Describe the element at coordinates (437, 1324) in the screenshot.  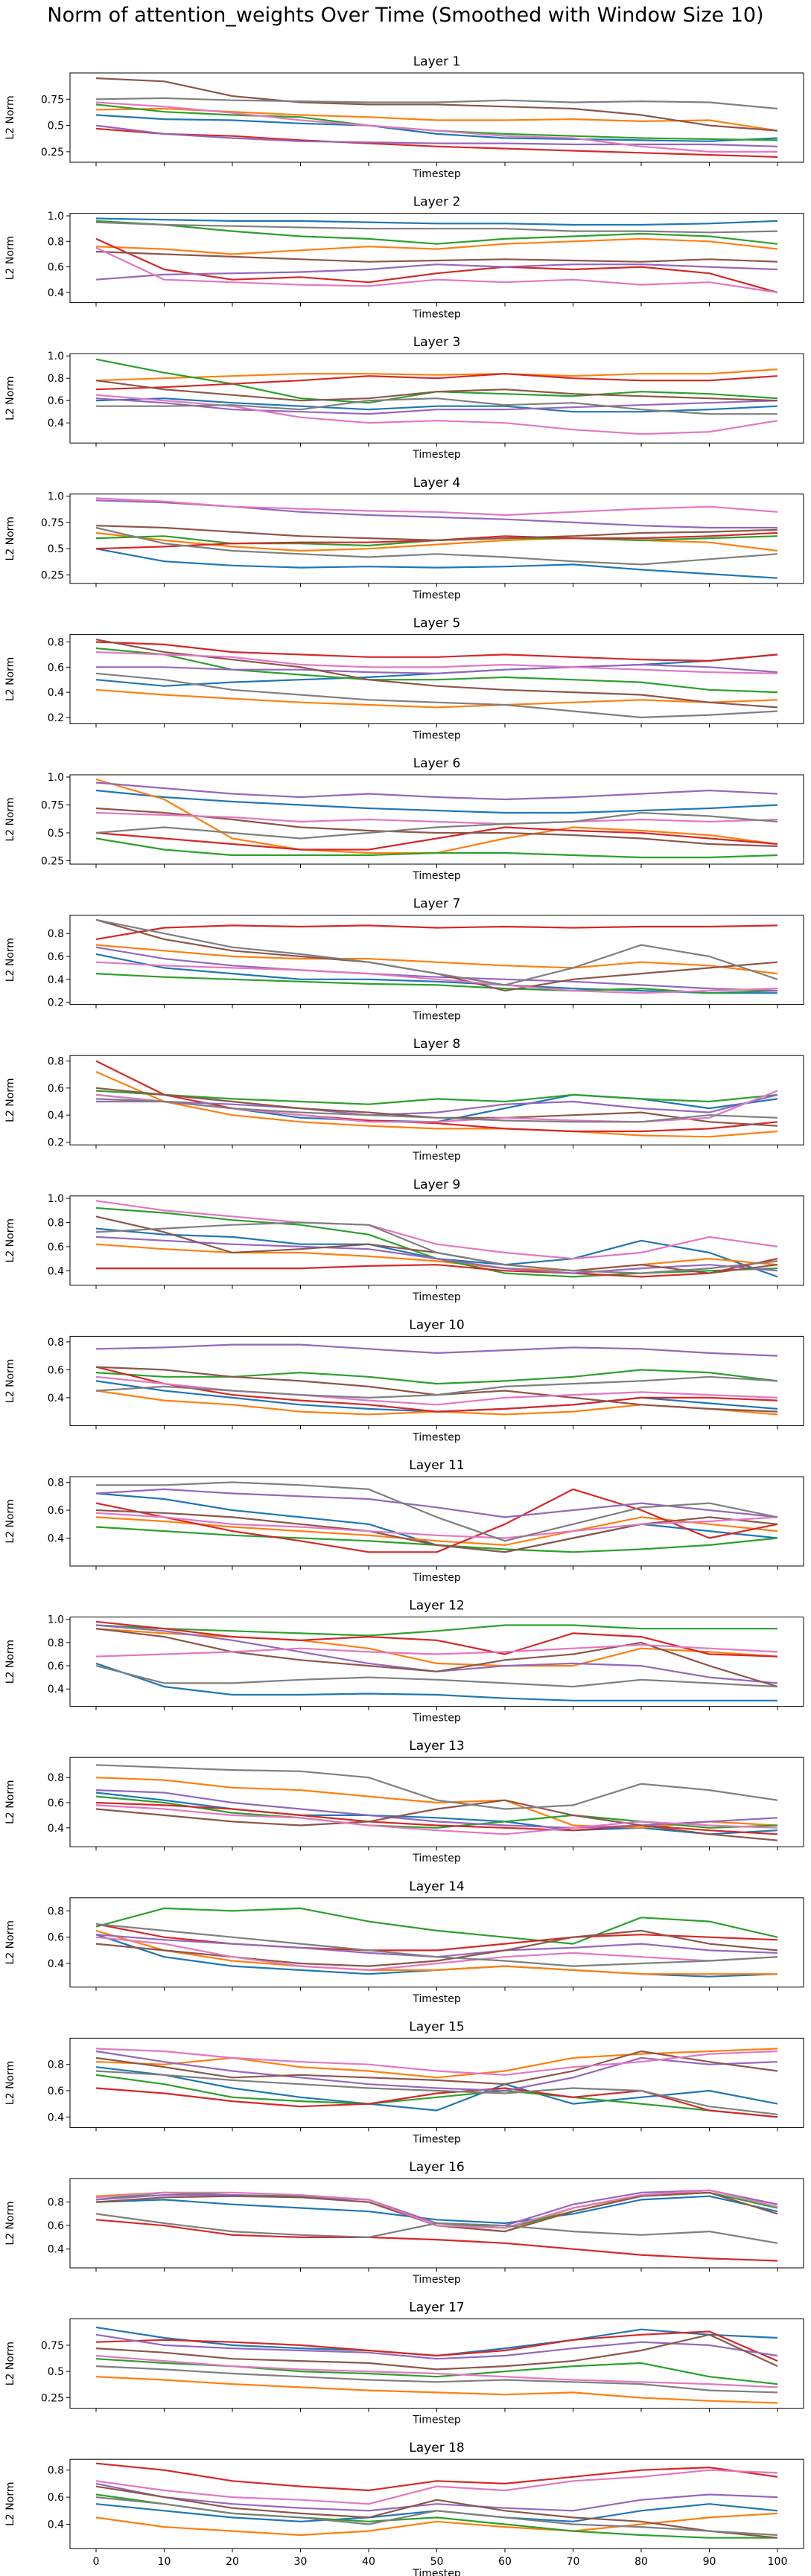
I see `subplot-title: Layer 10` at that location.